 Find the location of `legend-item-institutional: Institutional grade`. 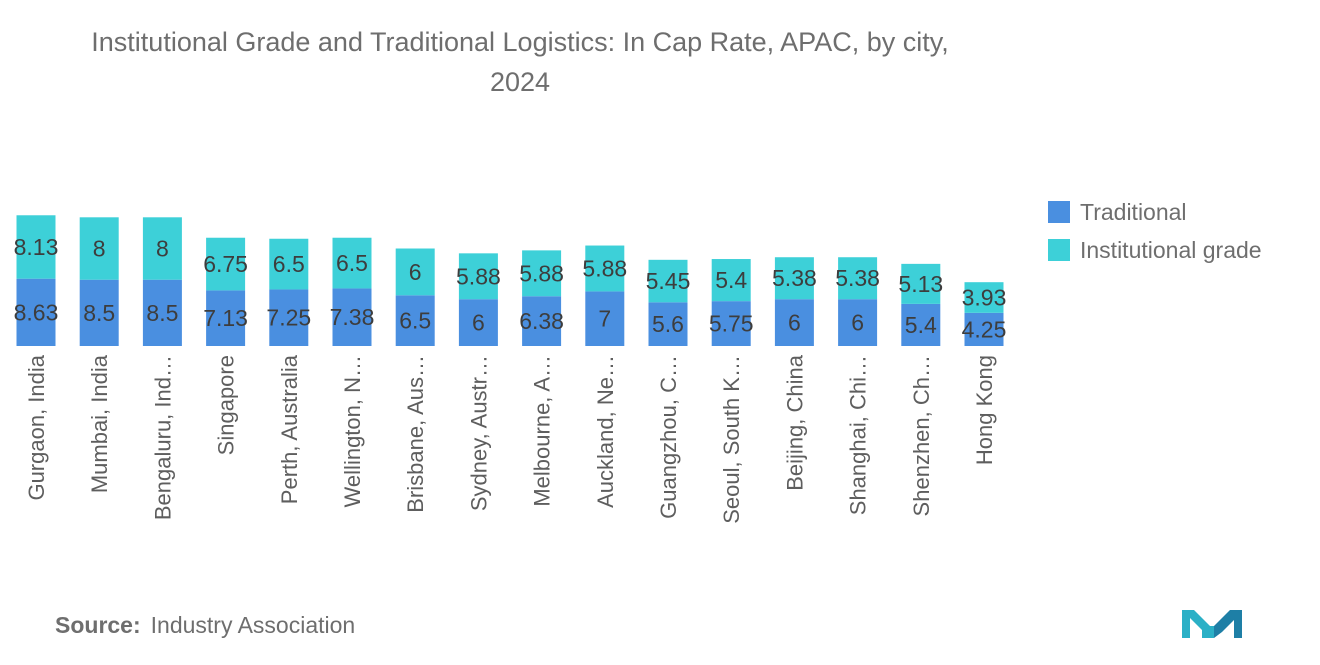

legend-item-institutional: Institutional grade is located at coordinates (1155, 250).